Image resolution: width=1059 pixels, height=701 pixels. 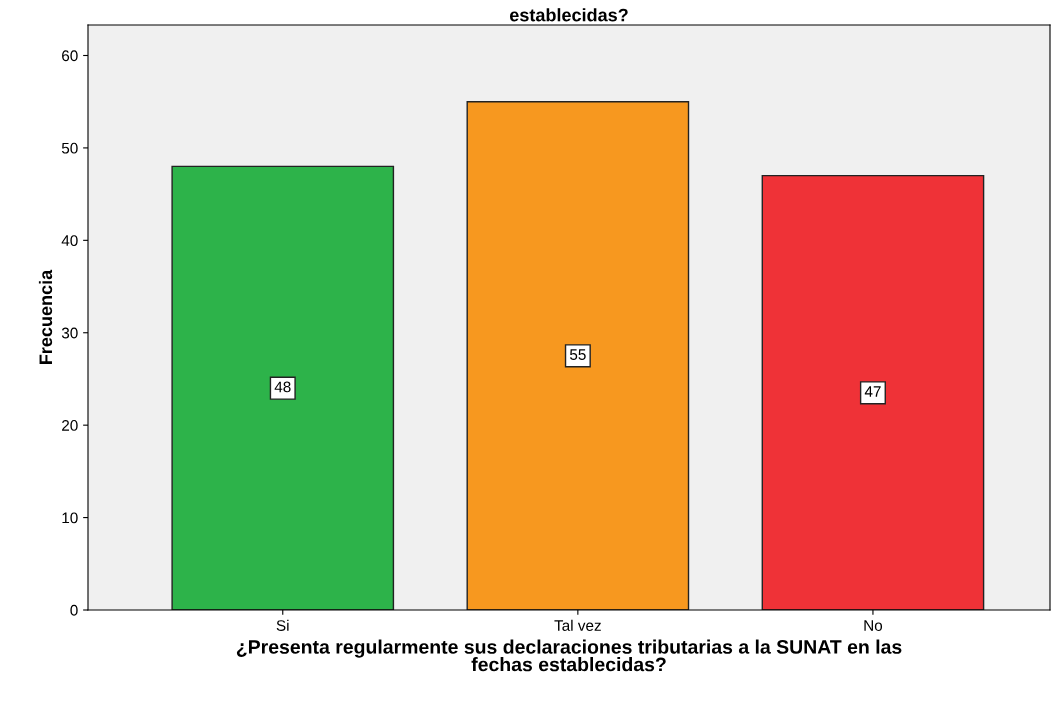 I want to click on y-tick-label: 40, so click(x=69, y=241).